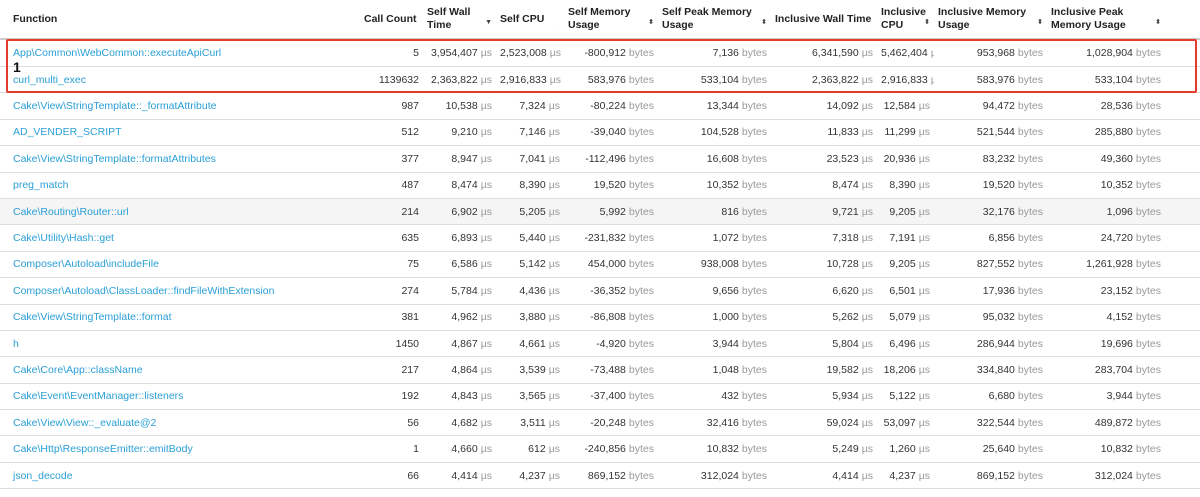 This screenshot has width=1200, height=497. What do you see at coordinates (98, 396) in the screenshot?
I see `function-link: Cake\Event\EventManager::listeners` at bounding box center [98, 396].